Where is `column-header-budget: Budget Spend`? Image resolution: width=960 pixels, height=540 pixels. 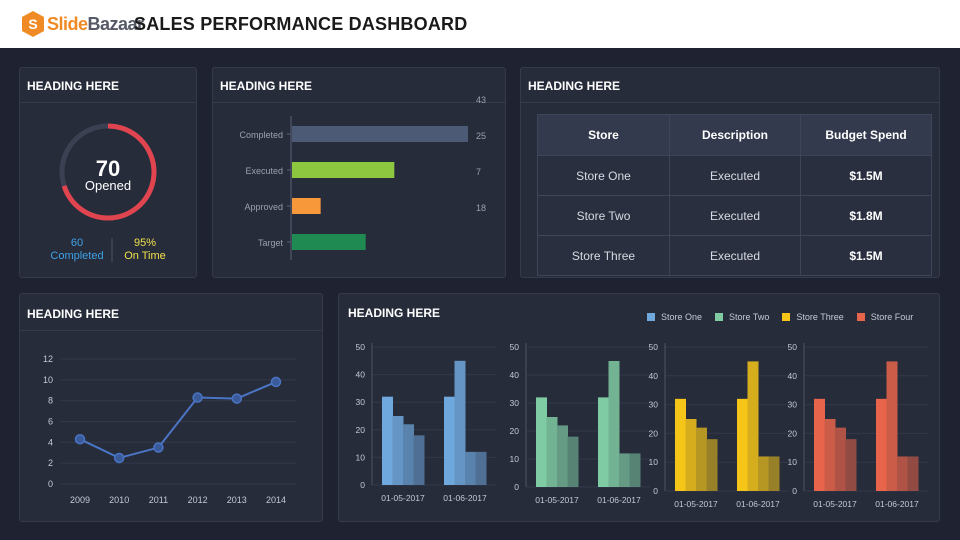
column-header-budget: Budget Spend is located at coordinates (866, 135).